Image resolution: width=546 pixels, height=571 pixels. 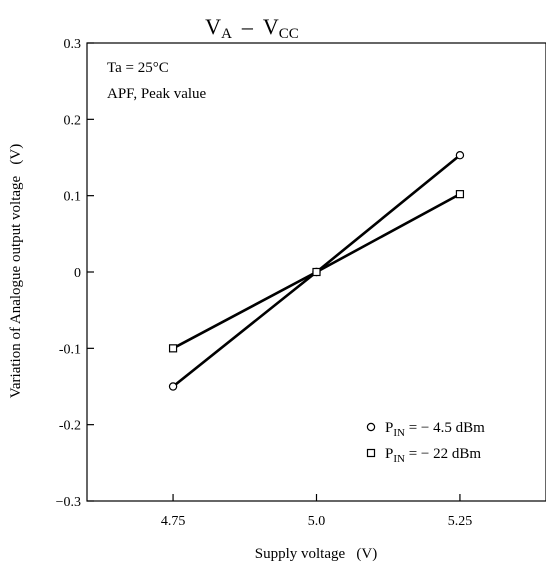 I want to click on svg-text: PIN = − 4.5 dBm, so click(x=435, y=429).